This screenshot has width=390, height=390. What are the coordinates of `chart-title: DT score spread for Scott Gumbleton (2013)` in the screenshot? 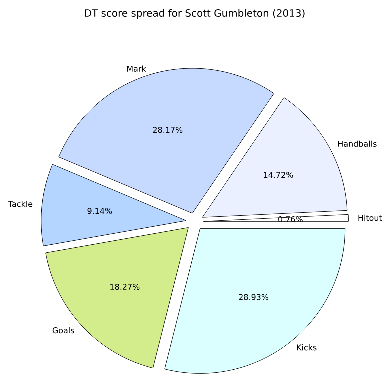 It's located at (195, 14).